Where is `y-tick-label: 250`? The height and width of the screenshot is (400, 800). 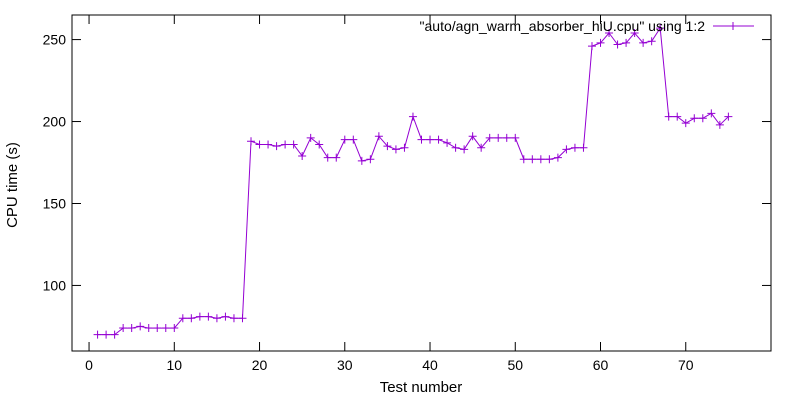 y-tick-label: 250 is located at coordinates (55, 40).